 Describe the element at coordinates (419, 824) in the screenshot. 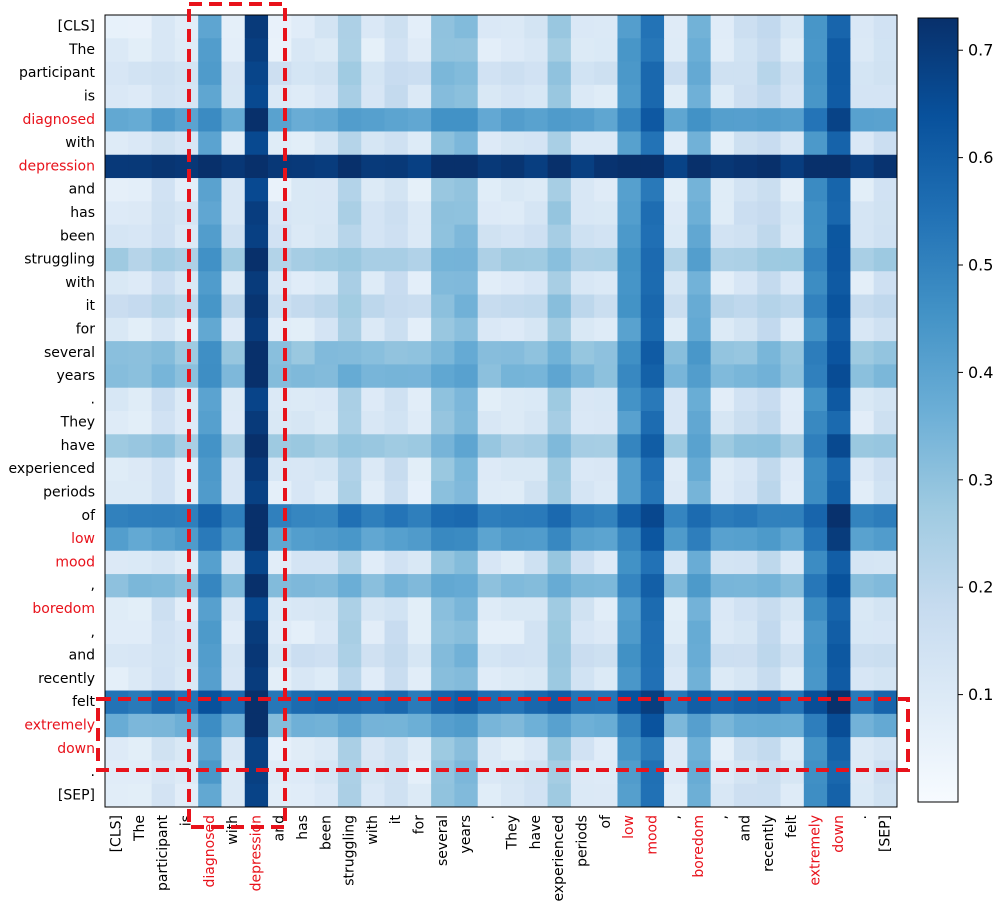

I see `x-tick-label: for` at that location.